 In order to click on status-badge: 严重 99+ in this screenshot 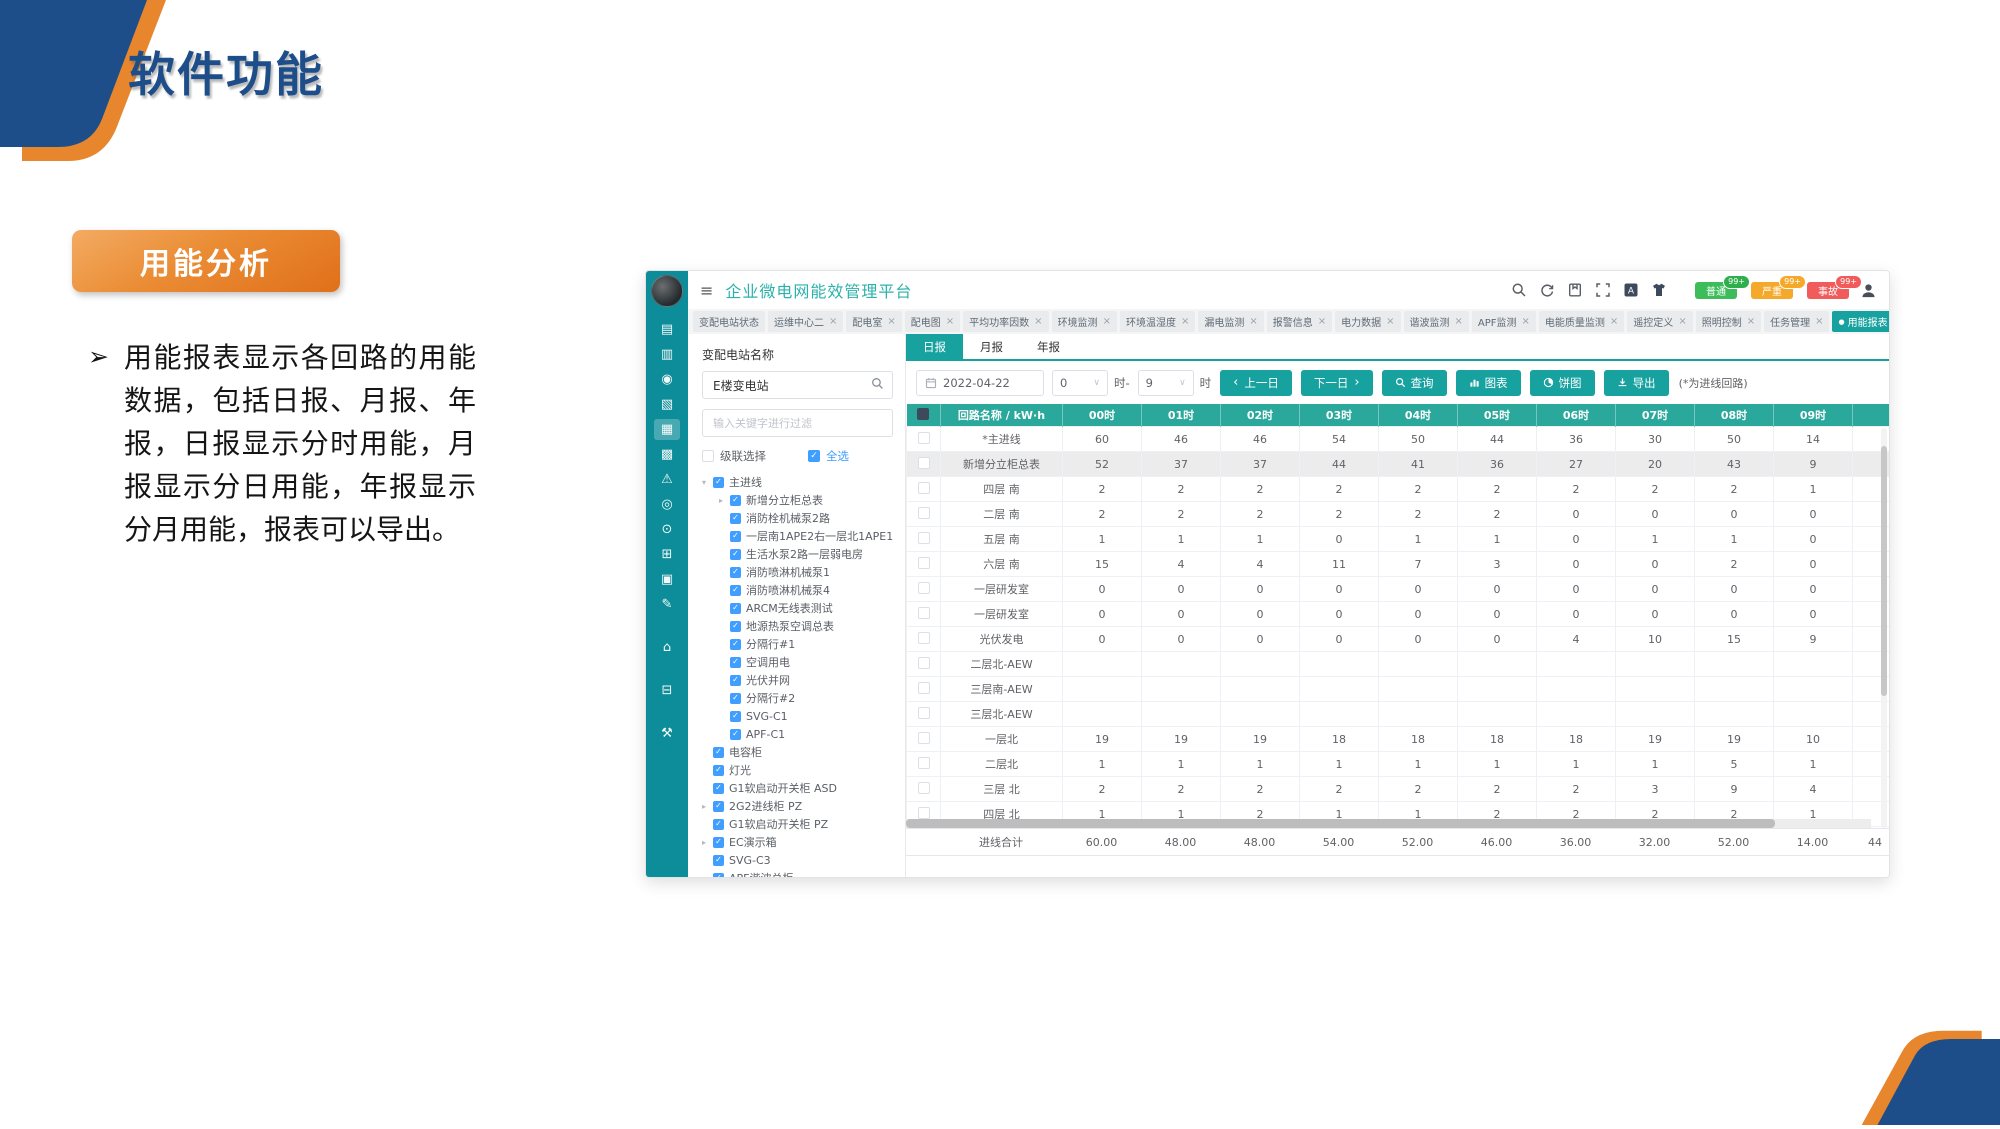, I will do `click(1778, 286)`.